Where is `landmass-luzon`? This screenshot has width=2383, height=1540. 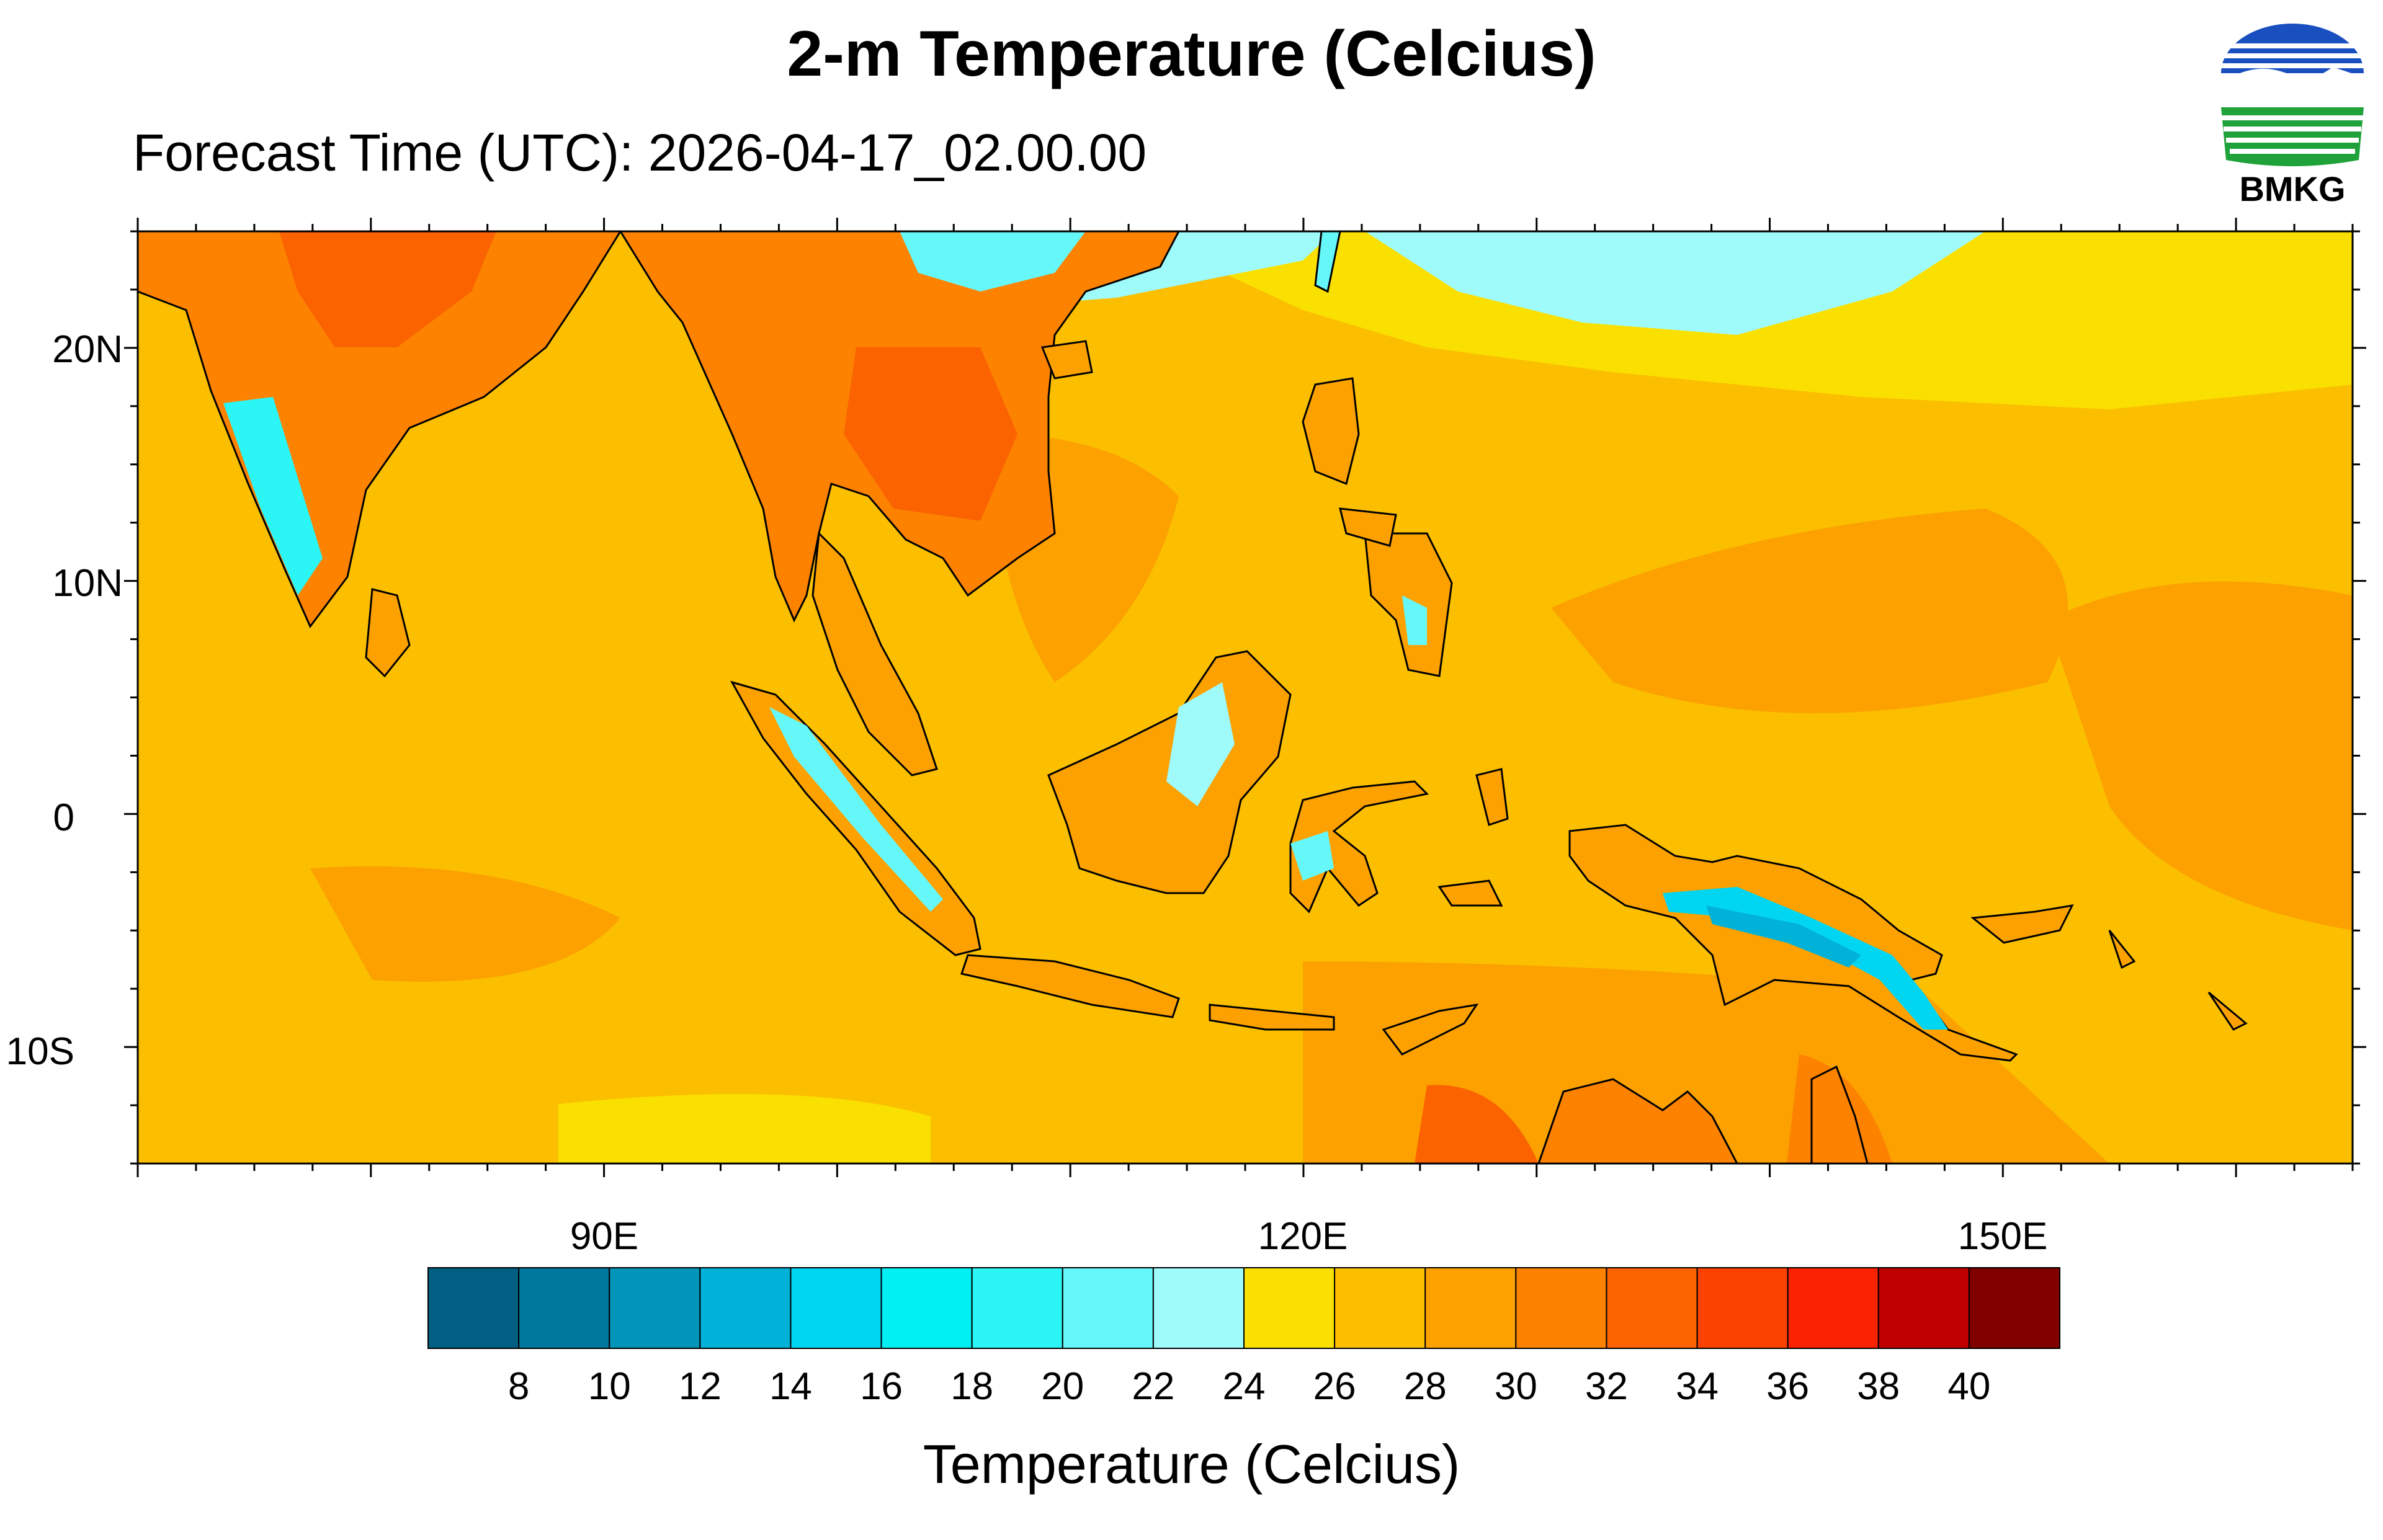
landmass-luzon is located at coordinates (1331, 432).